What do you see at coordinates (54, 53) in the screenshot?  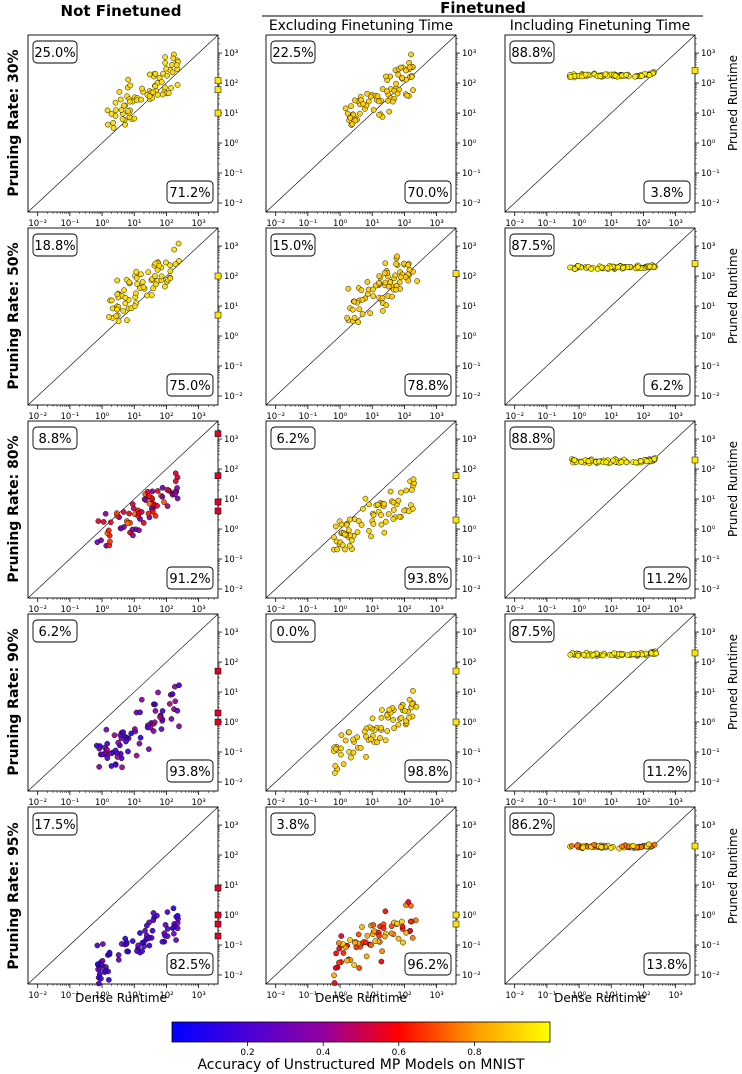 I see `pct-above-label: 25.0%` at bounding box center [54, 53].